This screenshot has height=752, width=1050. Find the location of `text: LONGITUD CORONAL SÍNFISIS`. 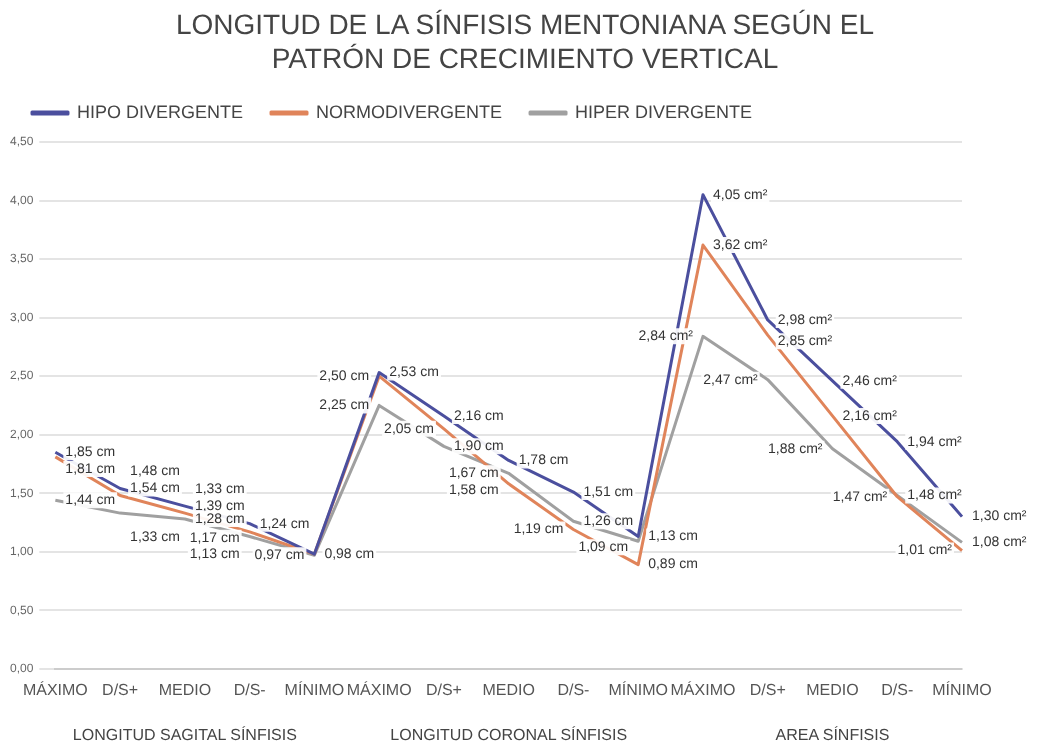

text: LONGITUD CORONAL SÍNFISIS is located at coordinates (509, 735).